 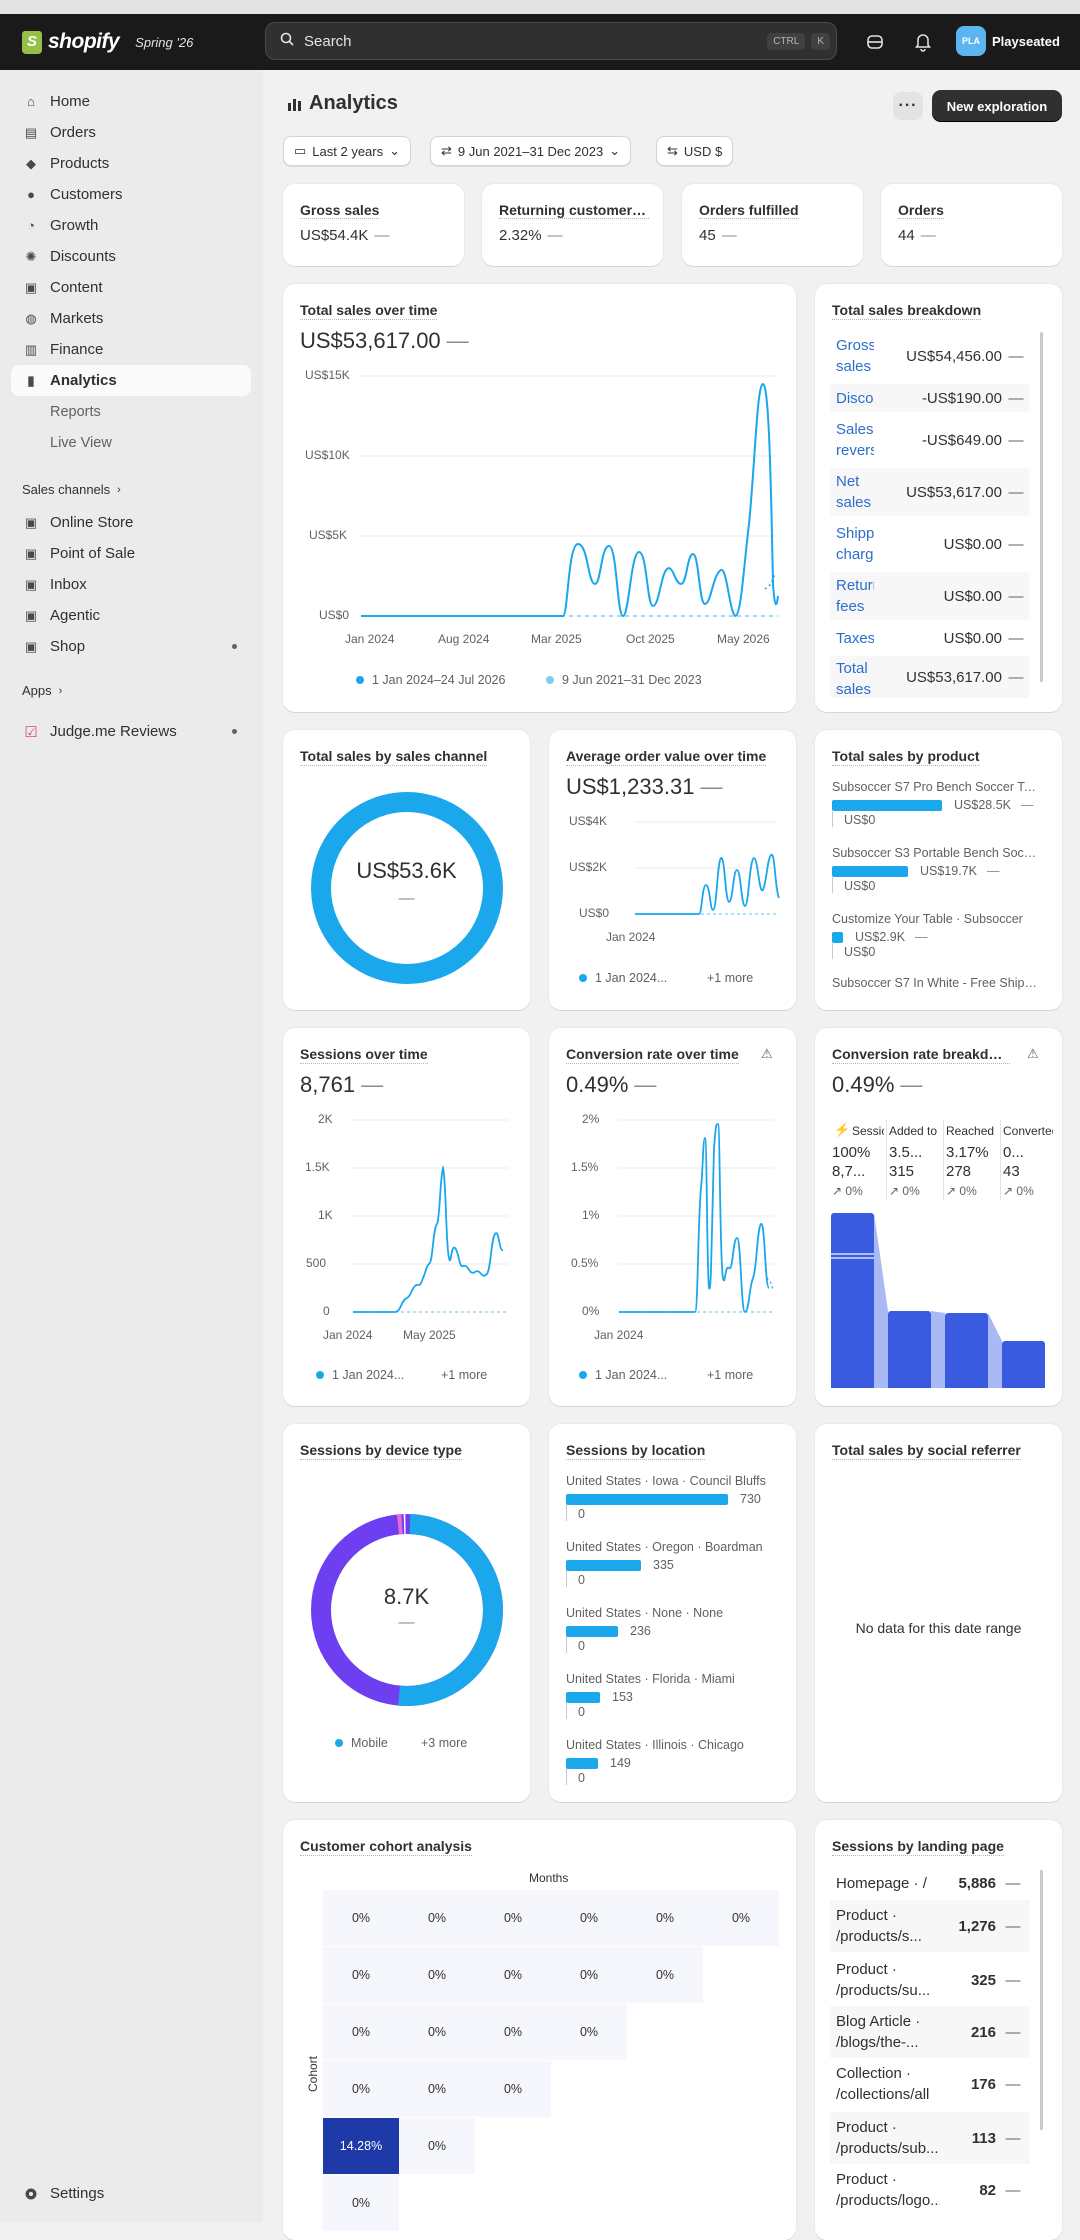 What do you see at coordinates (664, 1547) in the screenshot?
I see `location-name: United States · Oregon · Boardman` at bounding box center [664, 1547].